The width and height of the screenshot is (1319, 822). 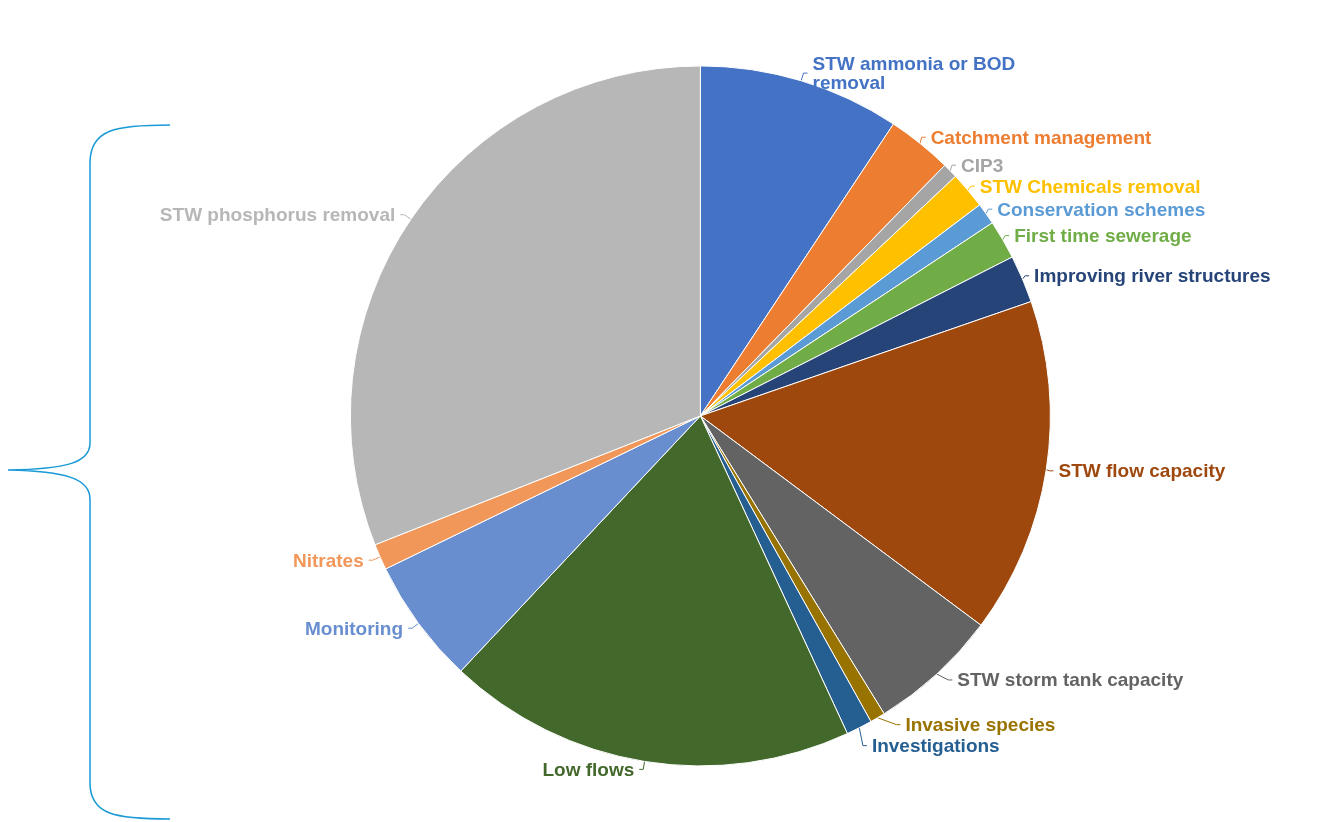 What do you see at coordinates (328, 560) in the screenshot?
I see `slice-label: Nitrates` at bounding box center [328, 560].